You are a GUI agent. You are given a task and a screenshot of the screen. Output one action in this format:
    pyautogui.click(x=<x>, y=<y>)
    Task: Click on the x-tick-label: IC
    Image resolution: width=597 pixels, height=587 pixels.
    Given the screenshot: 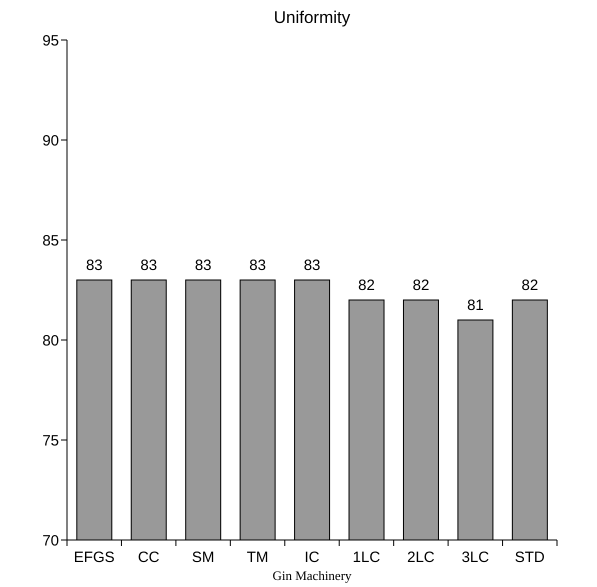 What is the action you would take?
    pyautogui.click(x=312, y=557)
    